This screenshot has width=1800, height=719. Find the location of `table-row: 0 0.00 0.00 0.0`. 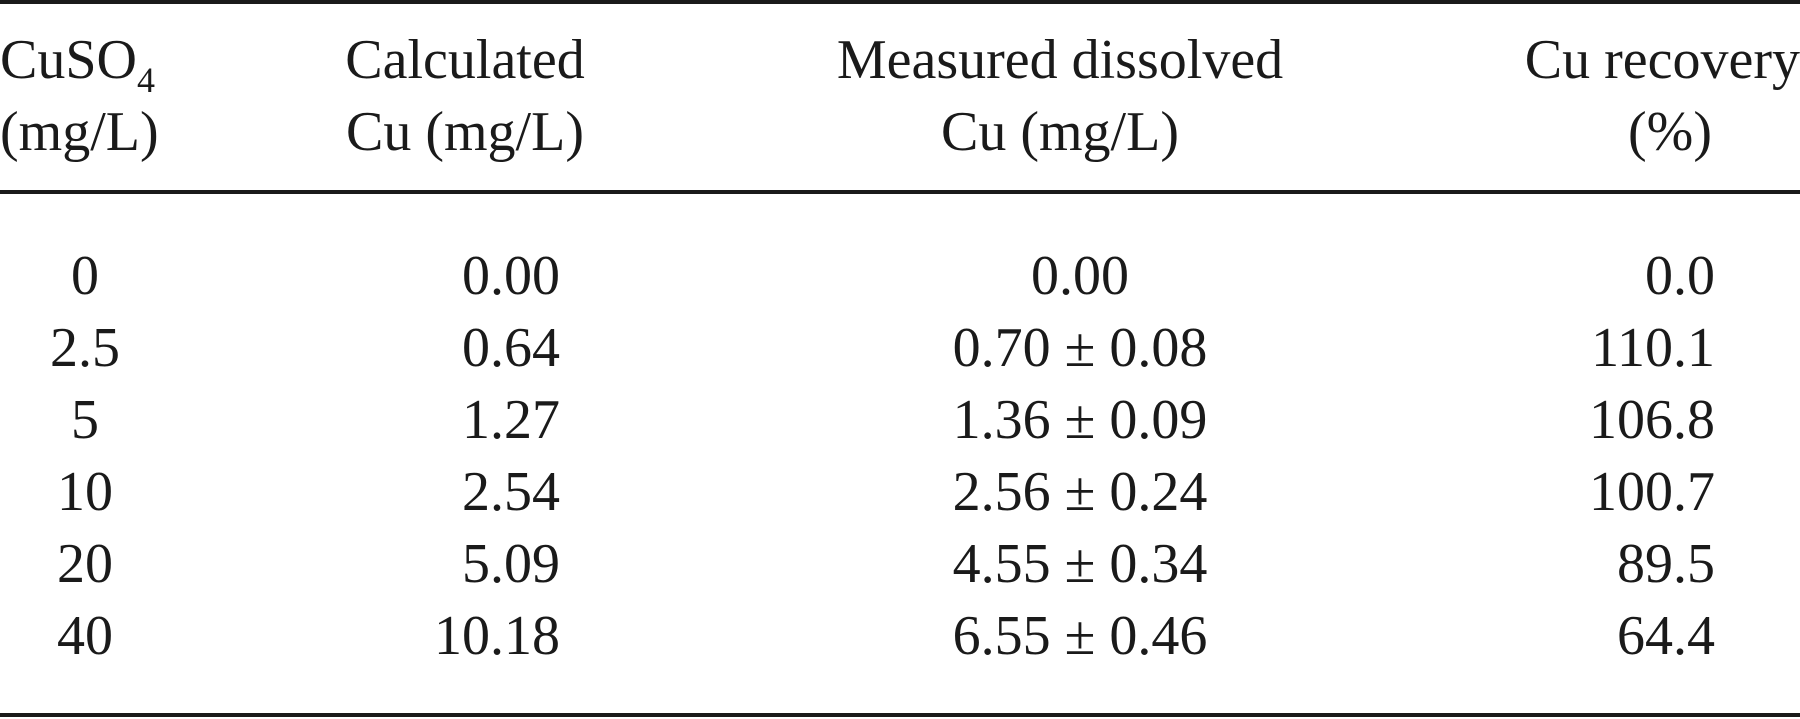

table-row: 0 0.00 0.00 0.0 is located at coordinates (900, 276).